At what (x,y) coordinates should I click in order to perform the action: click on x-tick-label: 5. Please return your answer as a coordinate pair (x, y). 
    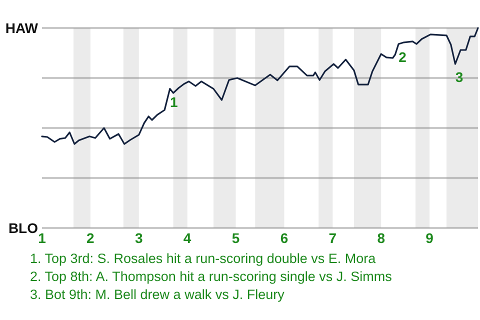
    Looking at the image, I should click on (236, 238).